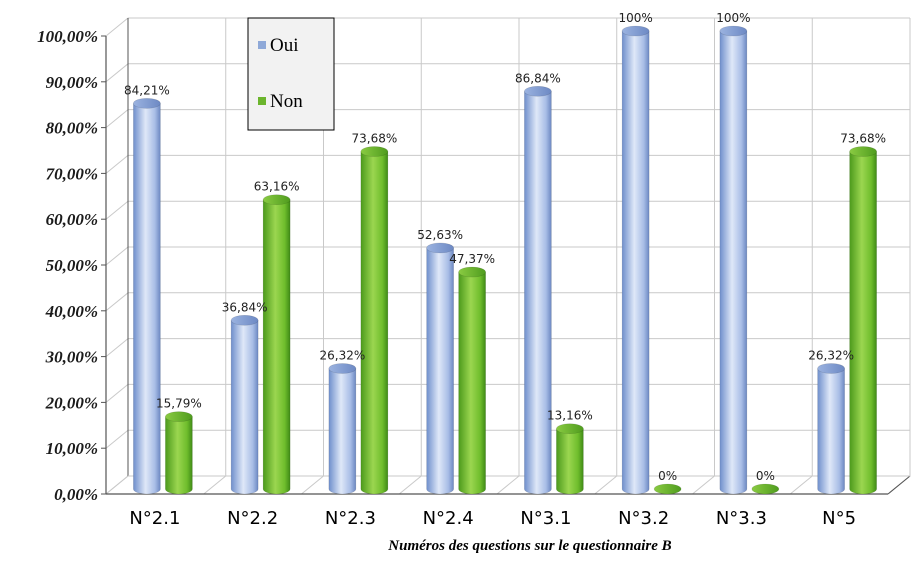  Describe the element at coordinates (899, 485) in the screenshot. I see `floor-edge` at that location.